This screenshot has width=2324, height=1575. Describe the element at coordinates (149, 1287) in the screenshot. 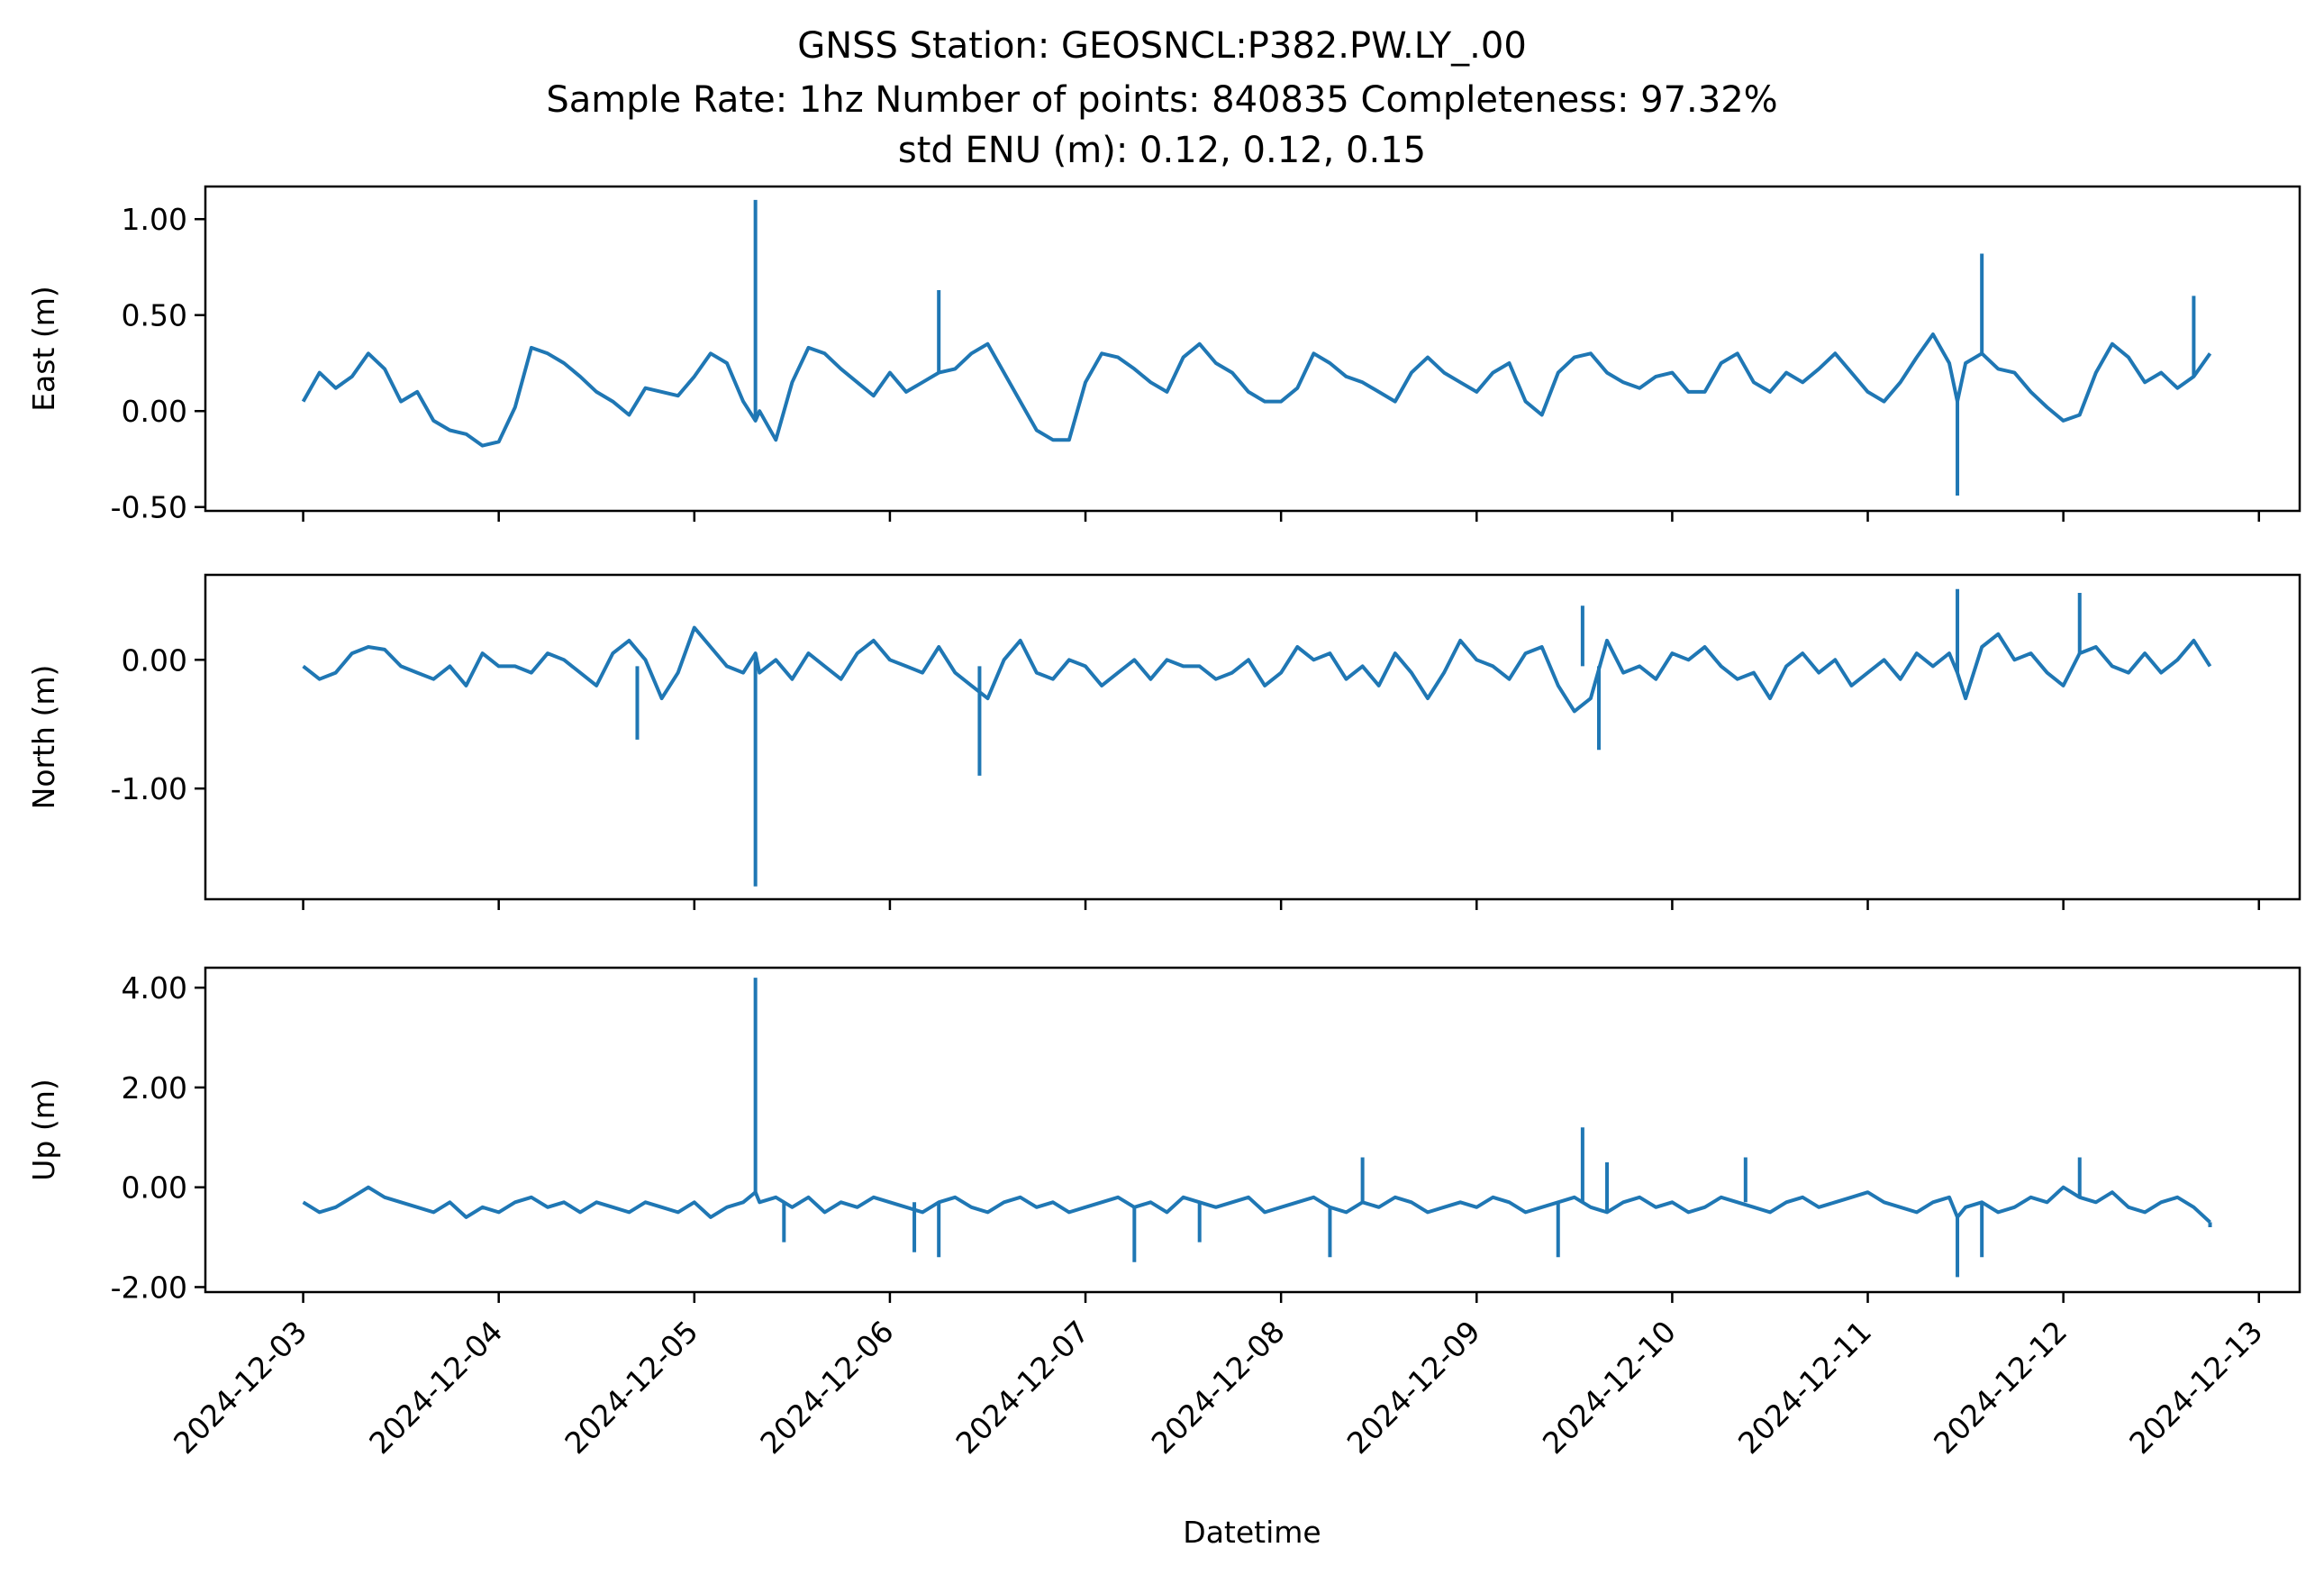

I see `ytick-label: -2.00` at that location.